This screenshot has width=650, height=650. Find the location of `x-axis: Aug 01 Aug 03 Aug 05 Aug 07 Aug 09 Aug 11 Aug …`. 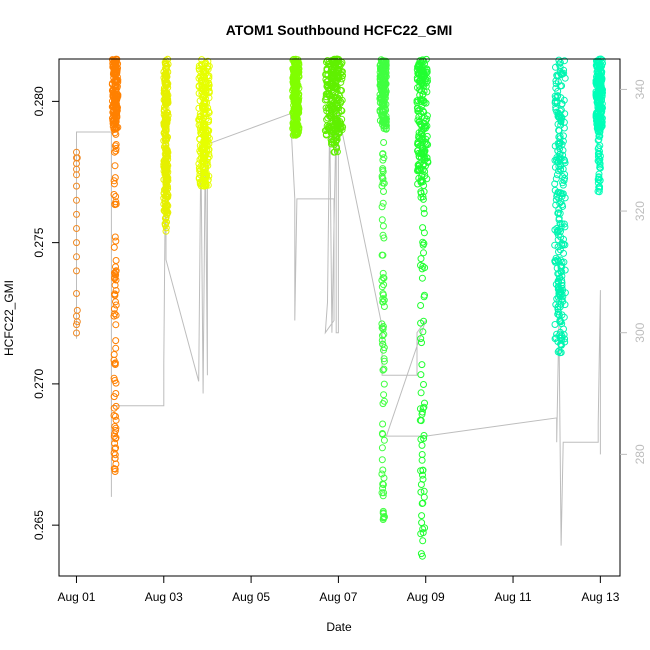

x-axis: Aug 01 Aug 03 Aug 05 Aug 07 Aug 09 Aug 11 Aug … is located at coordinates (338, 590).